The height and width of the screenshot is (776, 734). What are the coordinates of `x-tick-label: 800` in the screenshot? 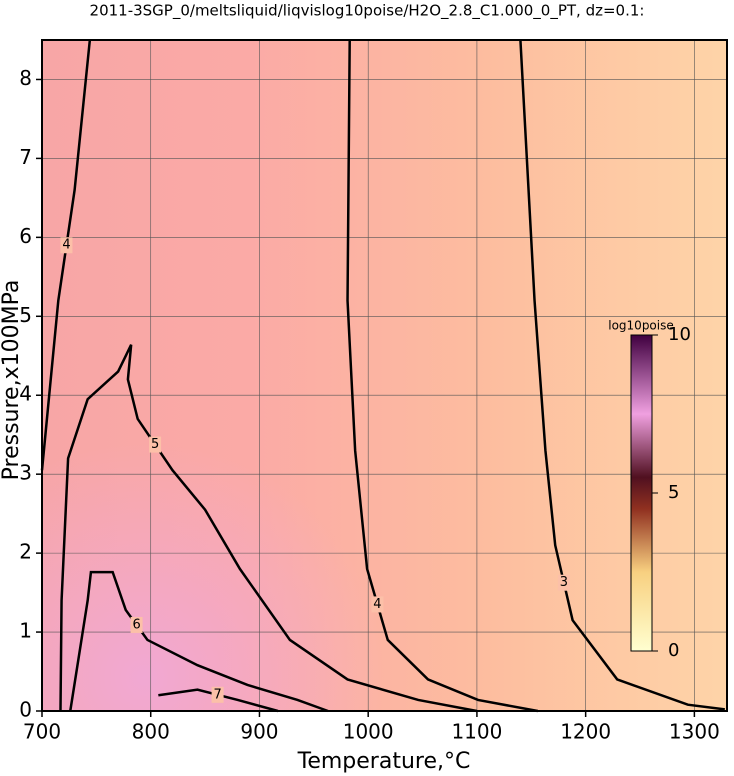 It's located at (151, 732).